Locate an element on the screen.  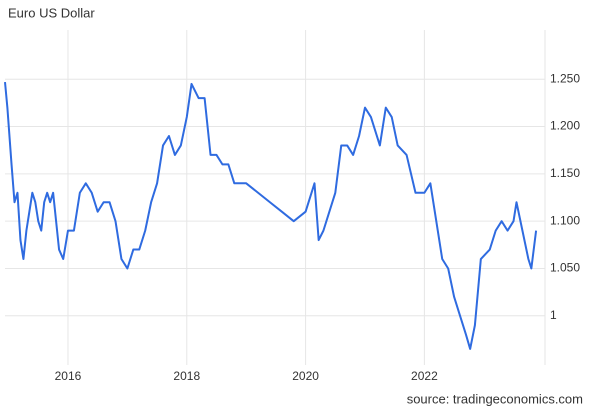
y-tick-label: 1.200 is located at coordinates (565, 126).